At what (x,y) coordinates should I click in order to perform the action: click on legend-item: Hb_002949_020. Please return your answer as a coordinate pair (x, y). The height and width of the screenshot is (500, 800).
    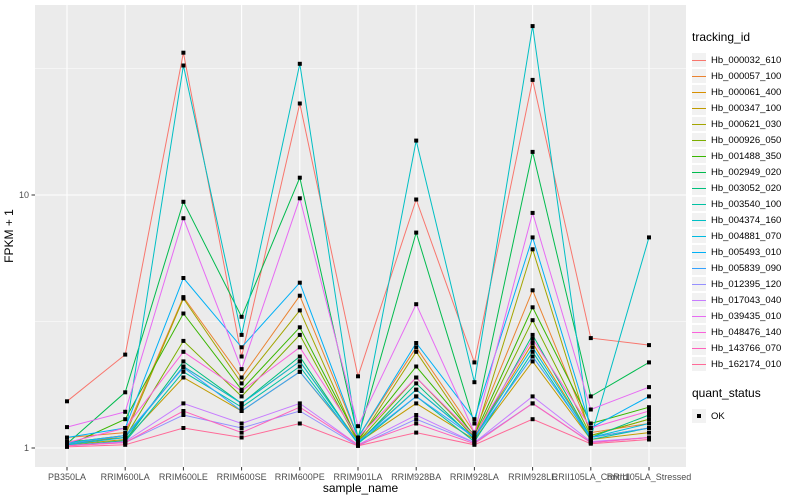
    Looking at the image, I should click on (745, 172).